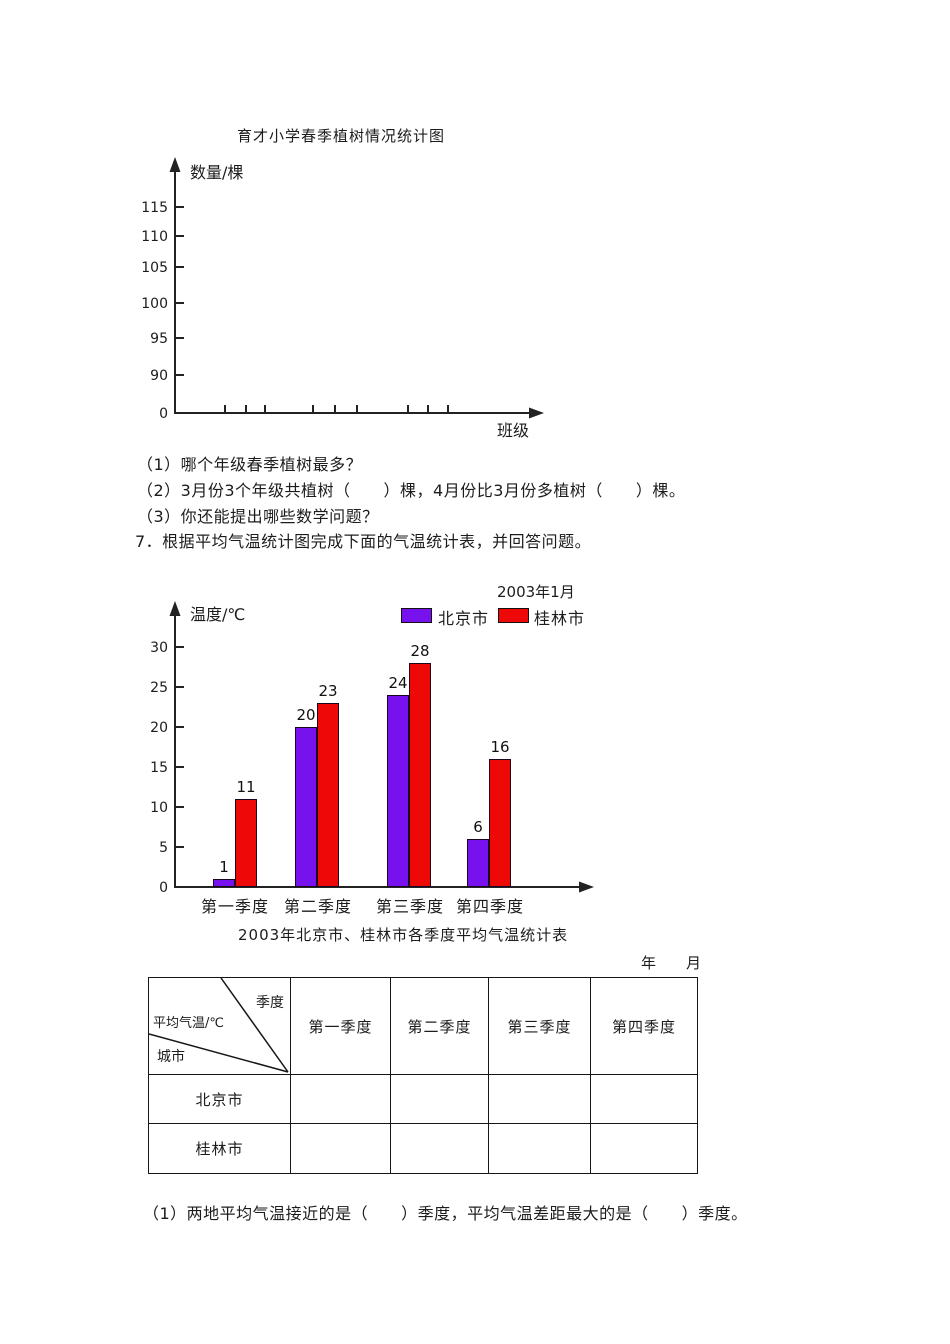  What do you see at coordinates (159, 688) in the screenshot?
I see `chart2-ytick-25: 25` at bounding box center [159, 688].